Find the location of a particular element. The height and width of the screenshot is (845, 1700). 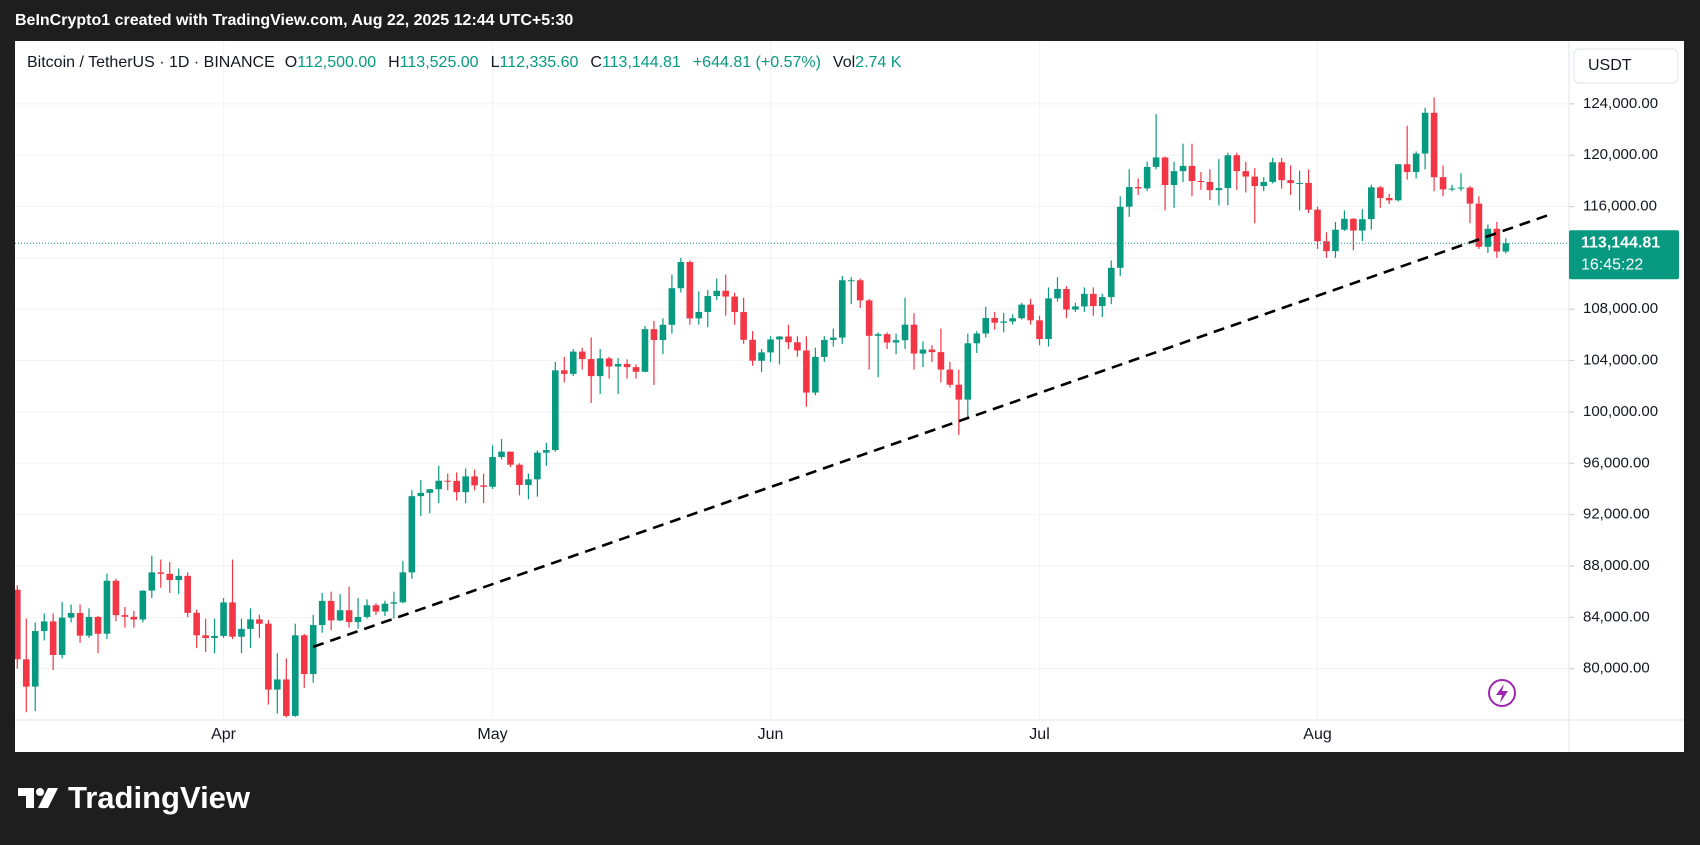

field-key: H is located at coordinates (394, 62).